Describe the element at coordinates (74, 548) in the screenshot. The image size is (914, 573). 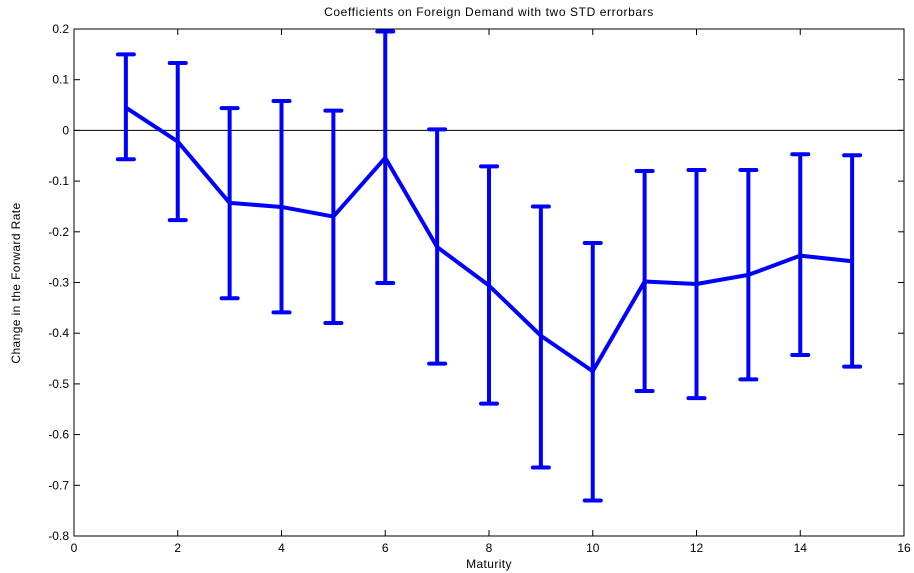
I see `x-tick-label: 0` at that location.